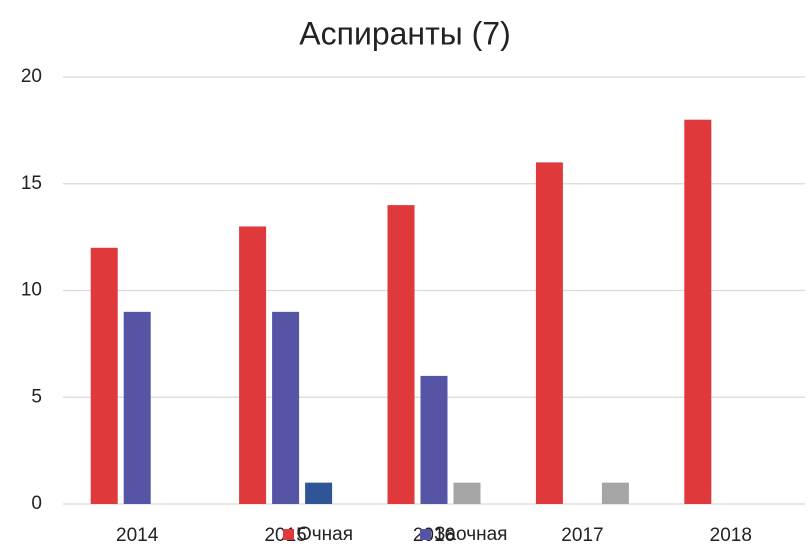  What do you see at coordinates (31, 76) in the screenshot?
I see `y-tick-label: 20` at bounding box center [31, 76].